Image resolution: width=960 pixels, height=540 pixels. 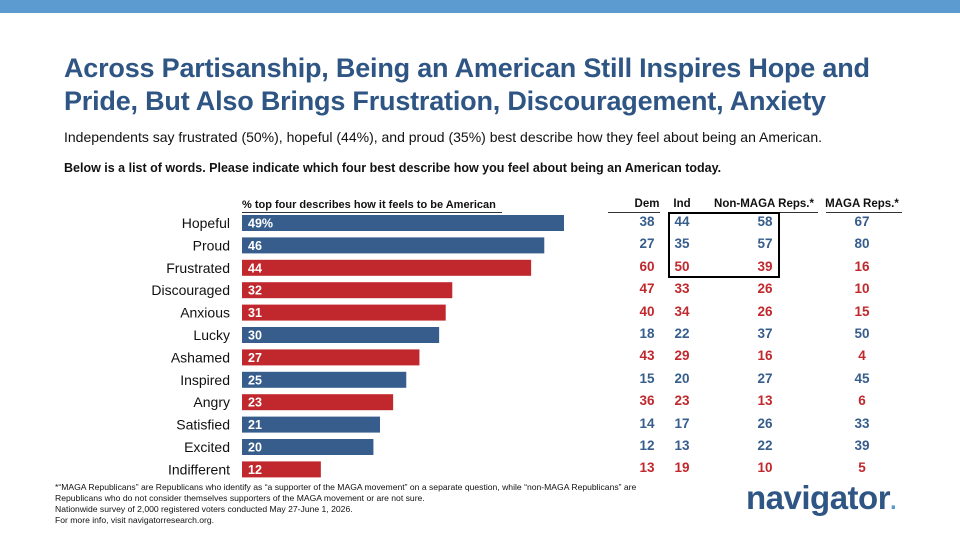 What do you see at coordinates (765, 244) in the screenshot?
I see `table-cell-non-maga: 57` at bounding box center [765, 244].